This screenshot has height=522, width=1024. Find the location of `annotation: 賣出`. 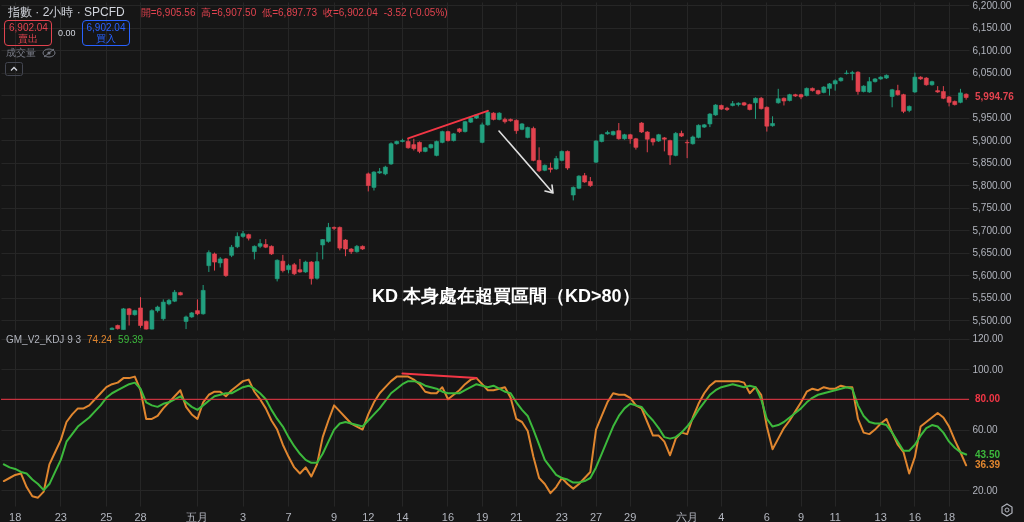

annotation: 賣出 is located at coordinates (28, 38).